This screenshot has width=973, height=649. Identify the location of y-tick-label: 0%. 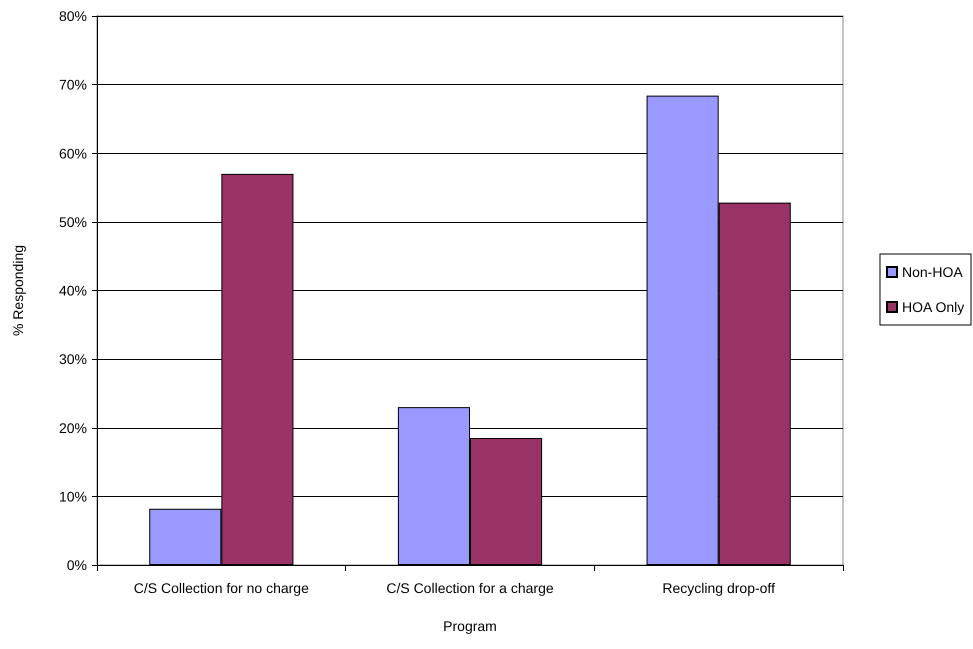
(76, 565).